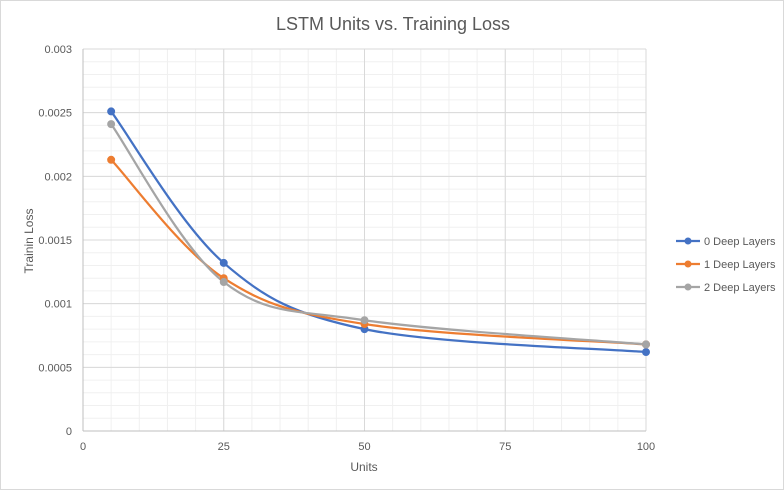 The width and height of the screenshot is (784, 491). What do you see at coordinates (505, 447) in the screenshot?
I see `x-tick-label: 75` at bounding box center [505, 447].